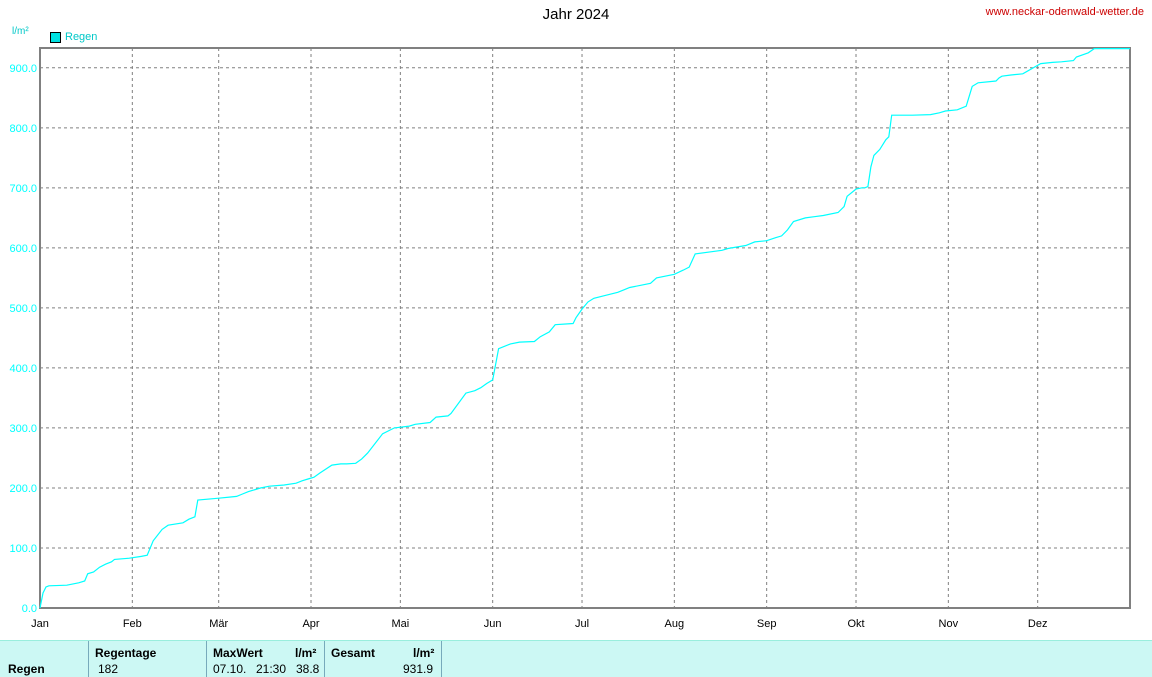 This screenshot has width=1152, height=677. Describe the element at coordinates (308, 669) in the screenshot. I see `maxwert-value: 38.8` at that location.